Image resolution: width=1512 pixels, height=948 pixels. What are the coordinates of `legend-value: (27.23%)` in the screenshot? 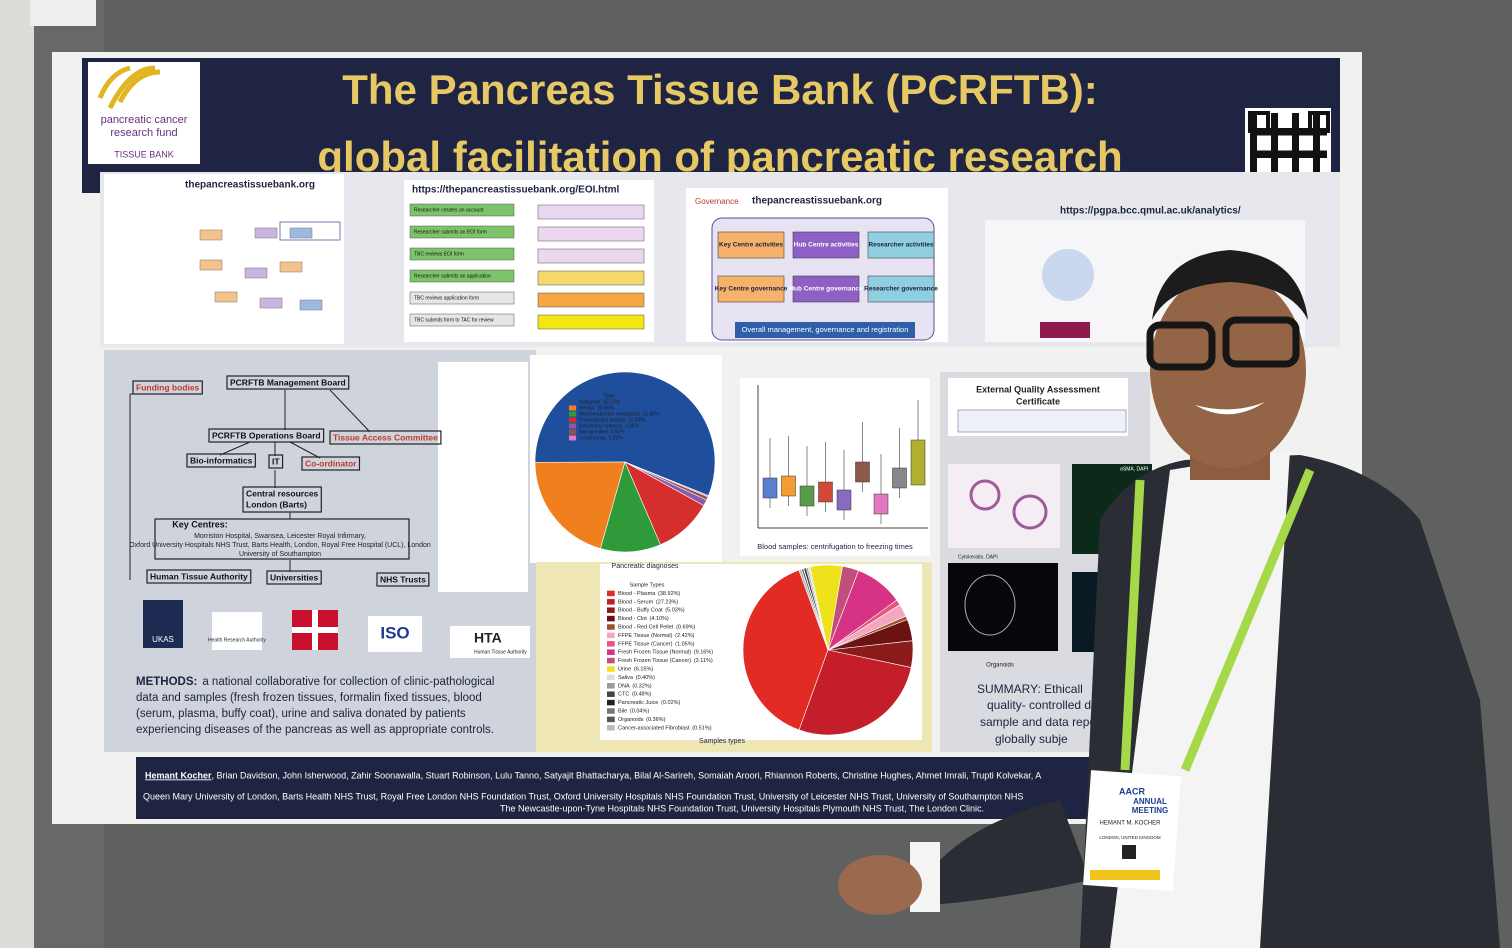 It's located at (667, 602).